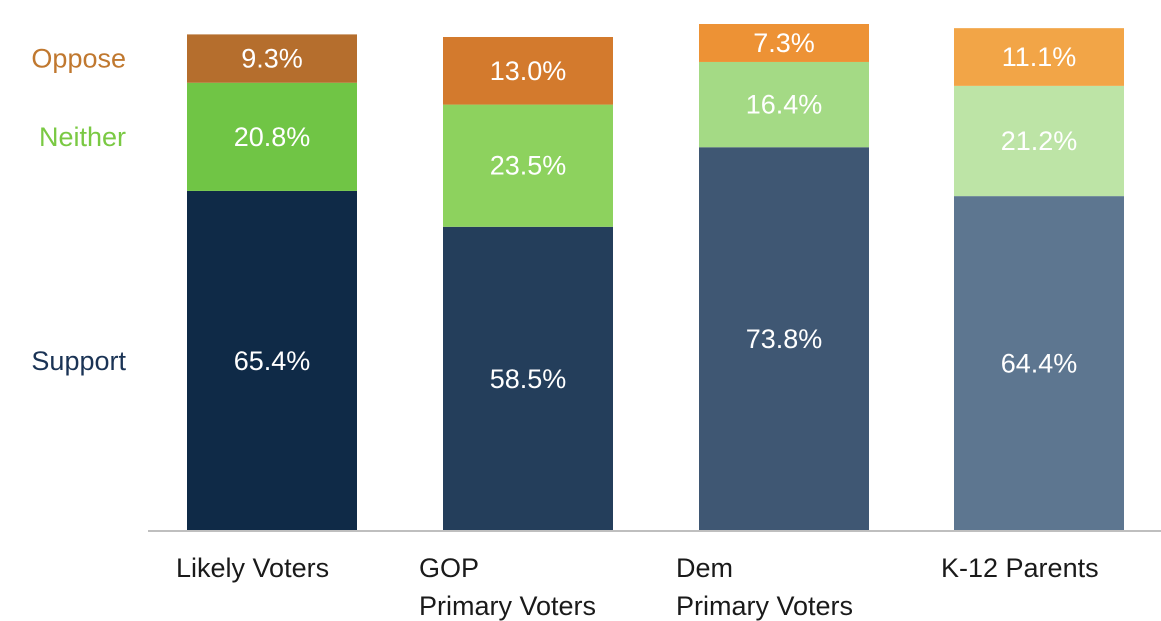  I want to click on data-label-neither-3: 21.2%, so click(1039, 141).